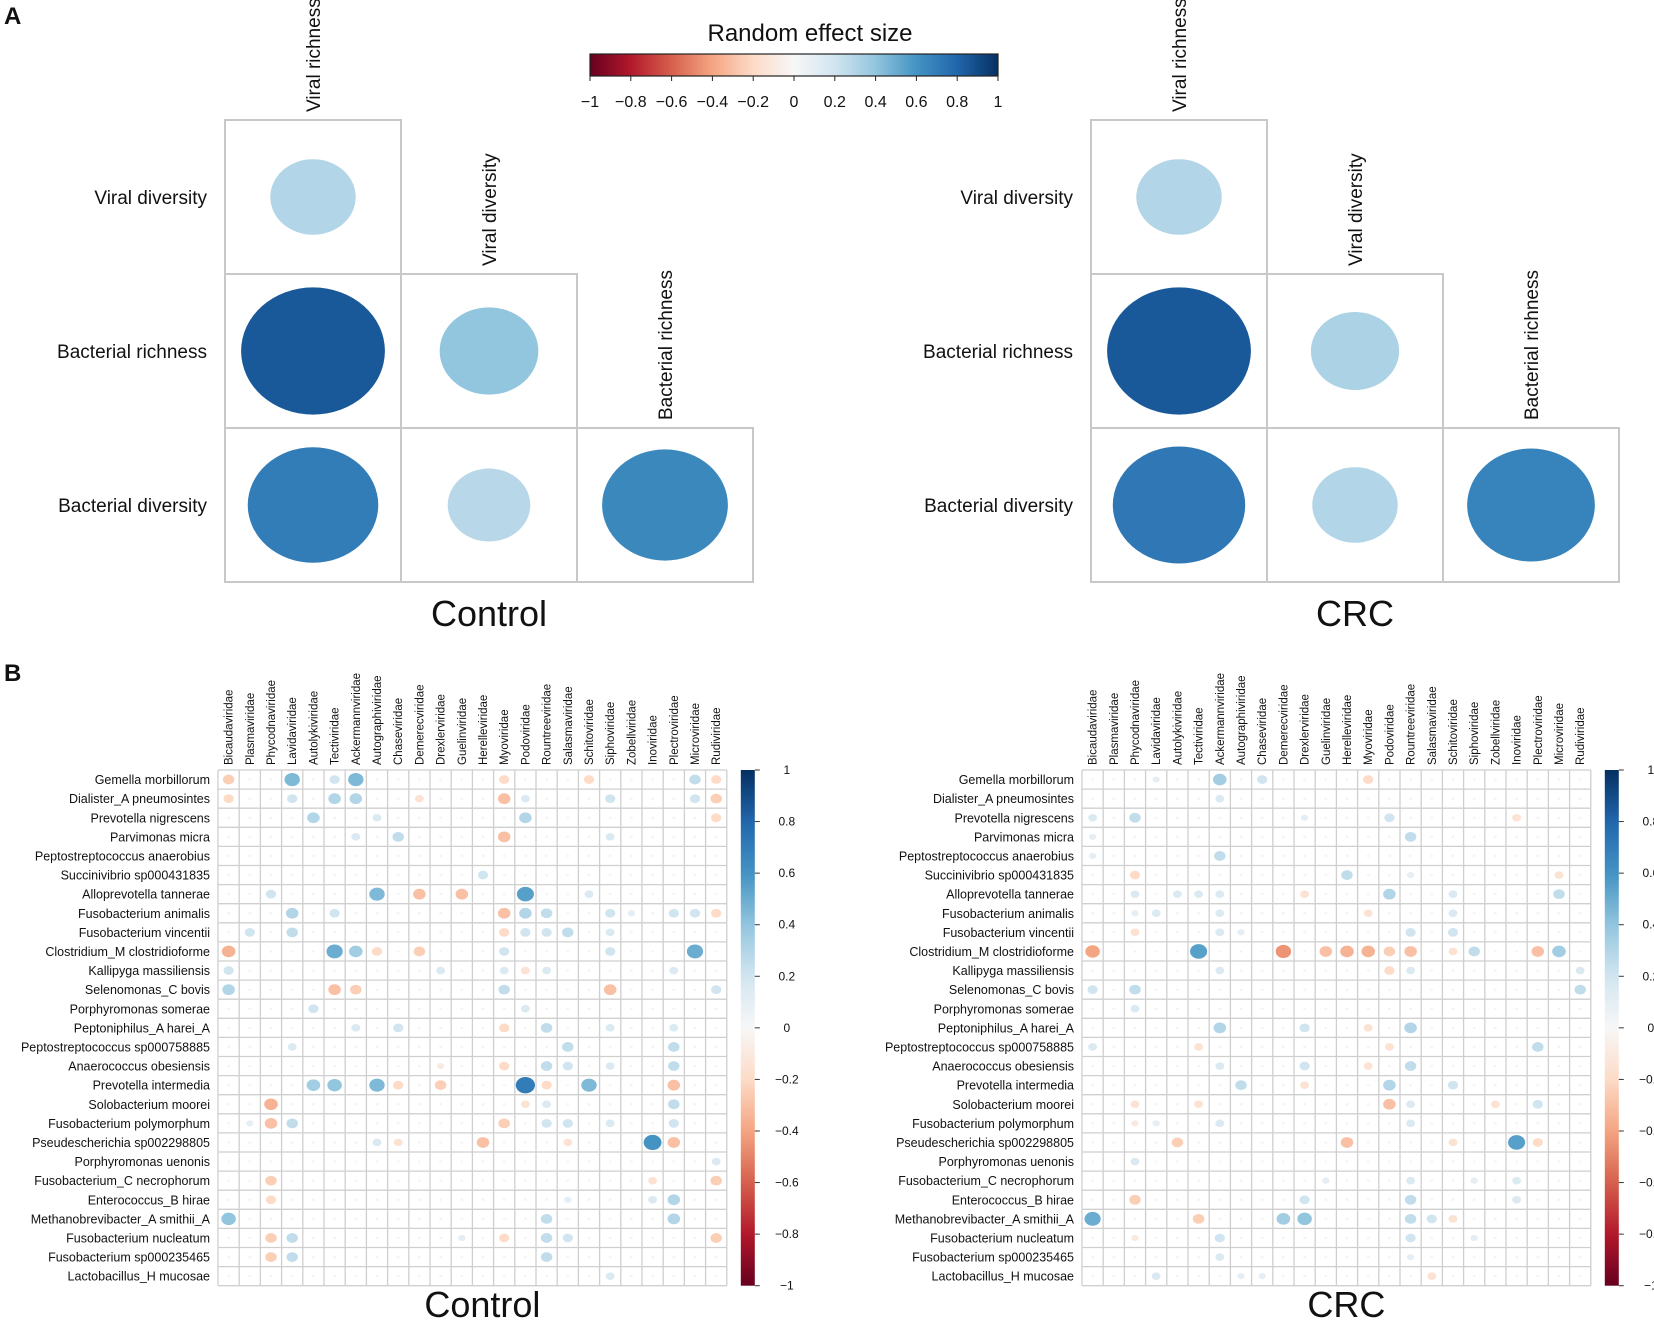 This screenshot has width=1654, height=1330. I want to click on dot-pseudescherichia-sp002298805-podoviridae, so click(525, 1142).